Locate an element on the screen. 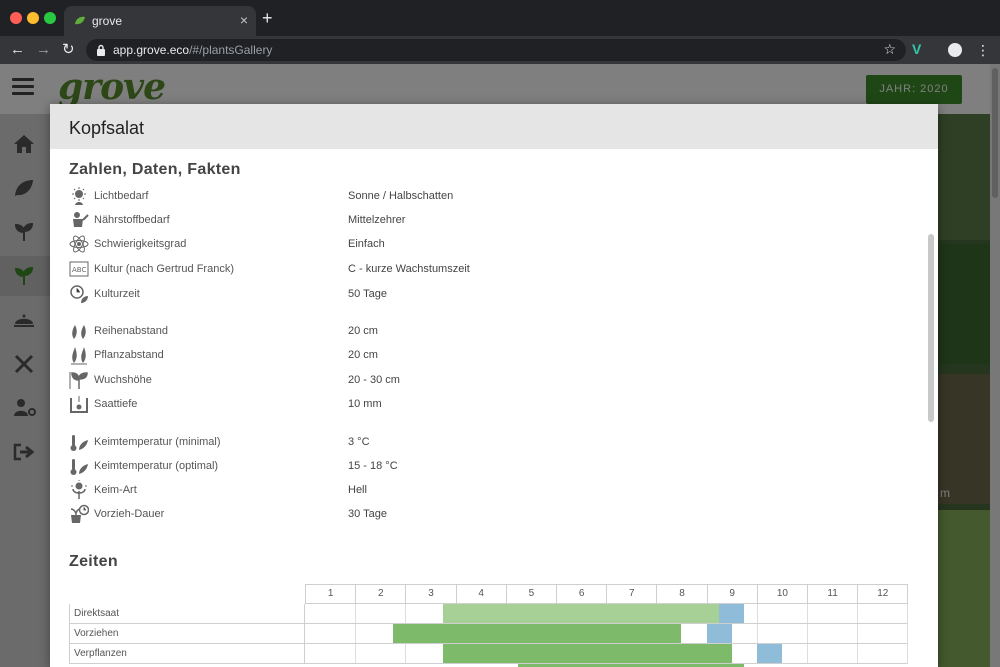 The image size is (1000, 667). height-icon is located at coordinates (78, 380).